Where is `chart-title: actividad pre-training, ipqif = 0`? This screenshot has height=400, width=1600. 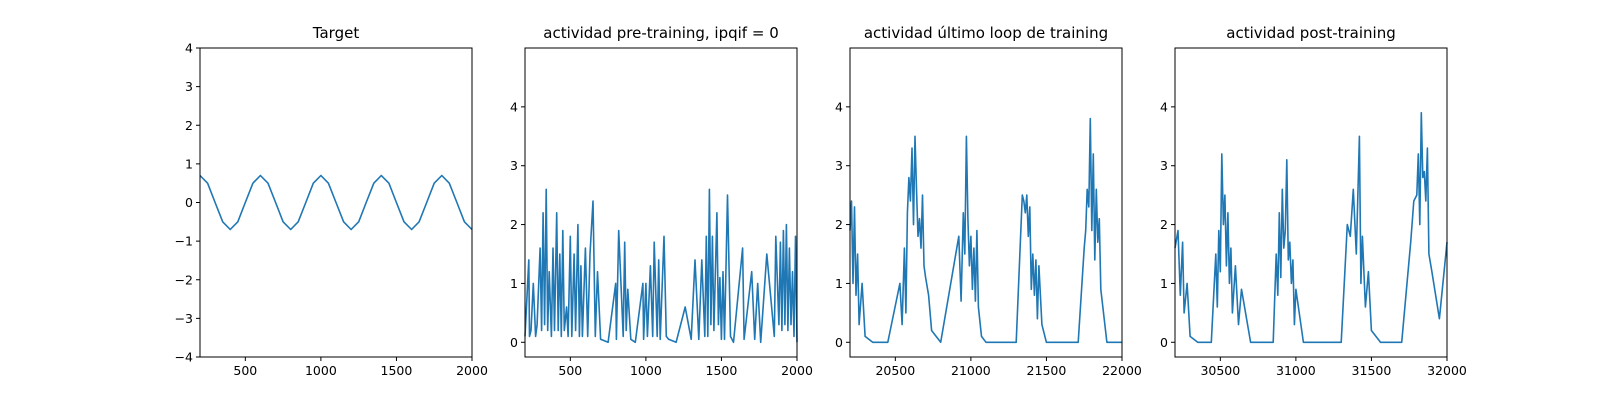
chart-title: actividad pre-training, ipqif = 0 is located at coordinates (661, 33).